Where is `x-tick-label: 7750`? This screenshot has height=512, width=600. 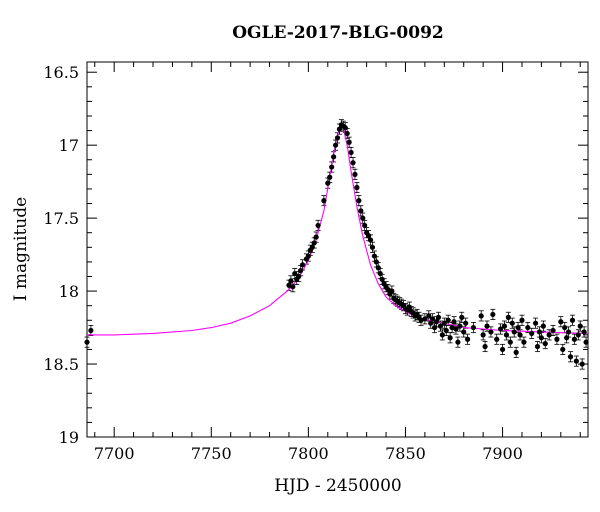 x-tick-label: 7750 is located at coordinates (211, 453).